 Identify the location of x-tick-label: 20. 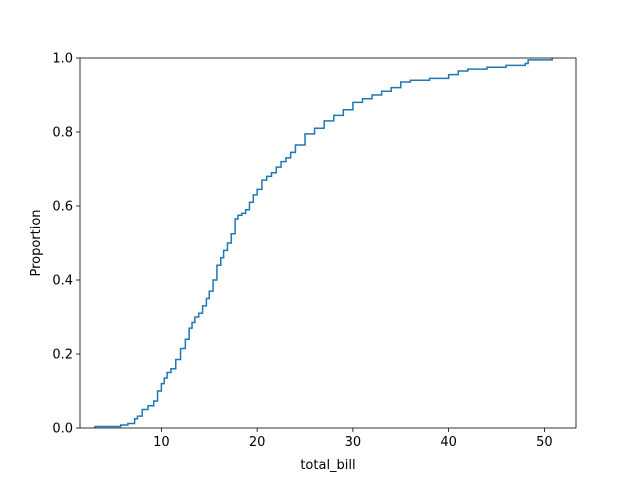
(257, 442).